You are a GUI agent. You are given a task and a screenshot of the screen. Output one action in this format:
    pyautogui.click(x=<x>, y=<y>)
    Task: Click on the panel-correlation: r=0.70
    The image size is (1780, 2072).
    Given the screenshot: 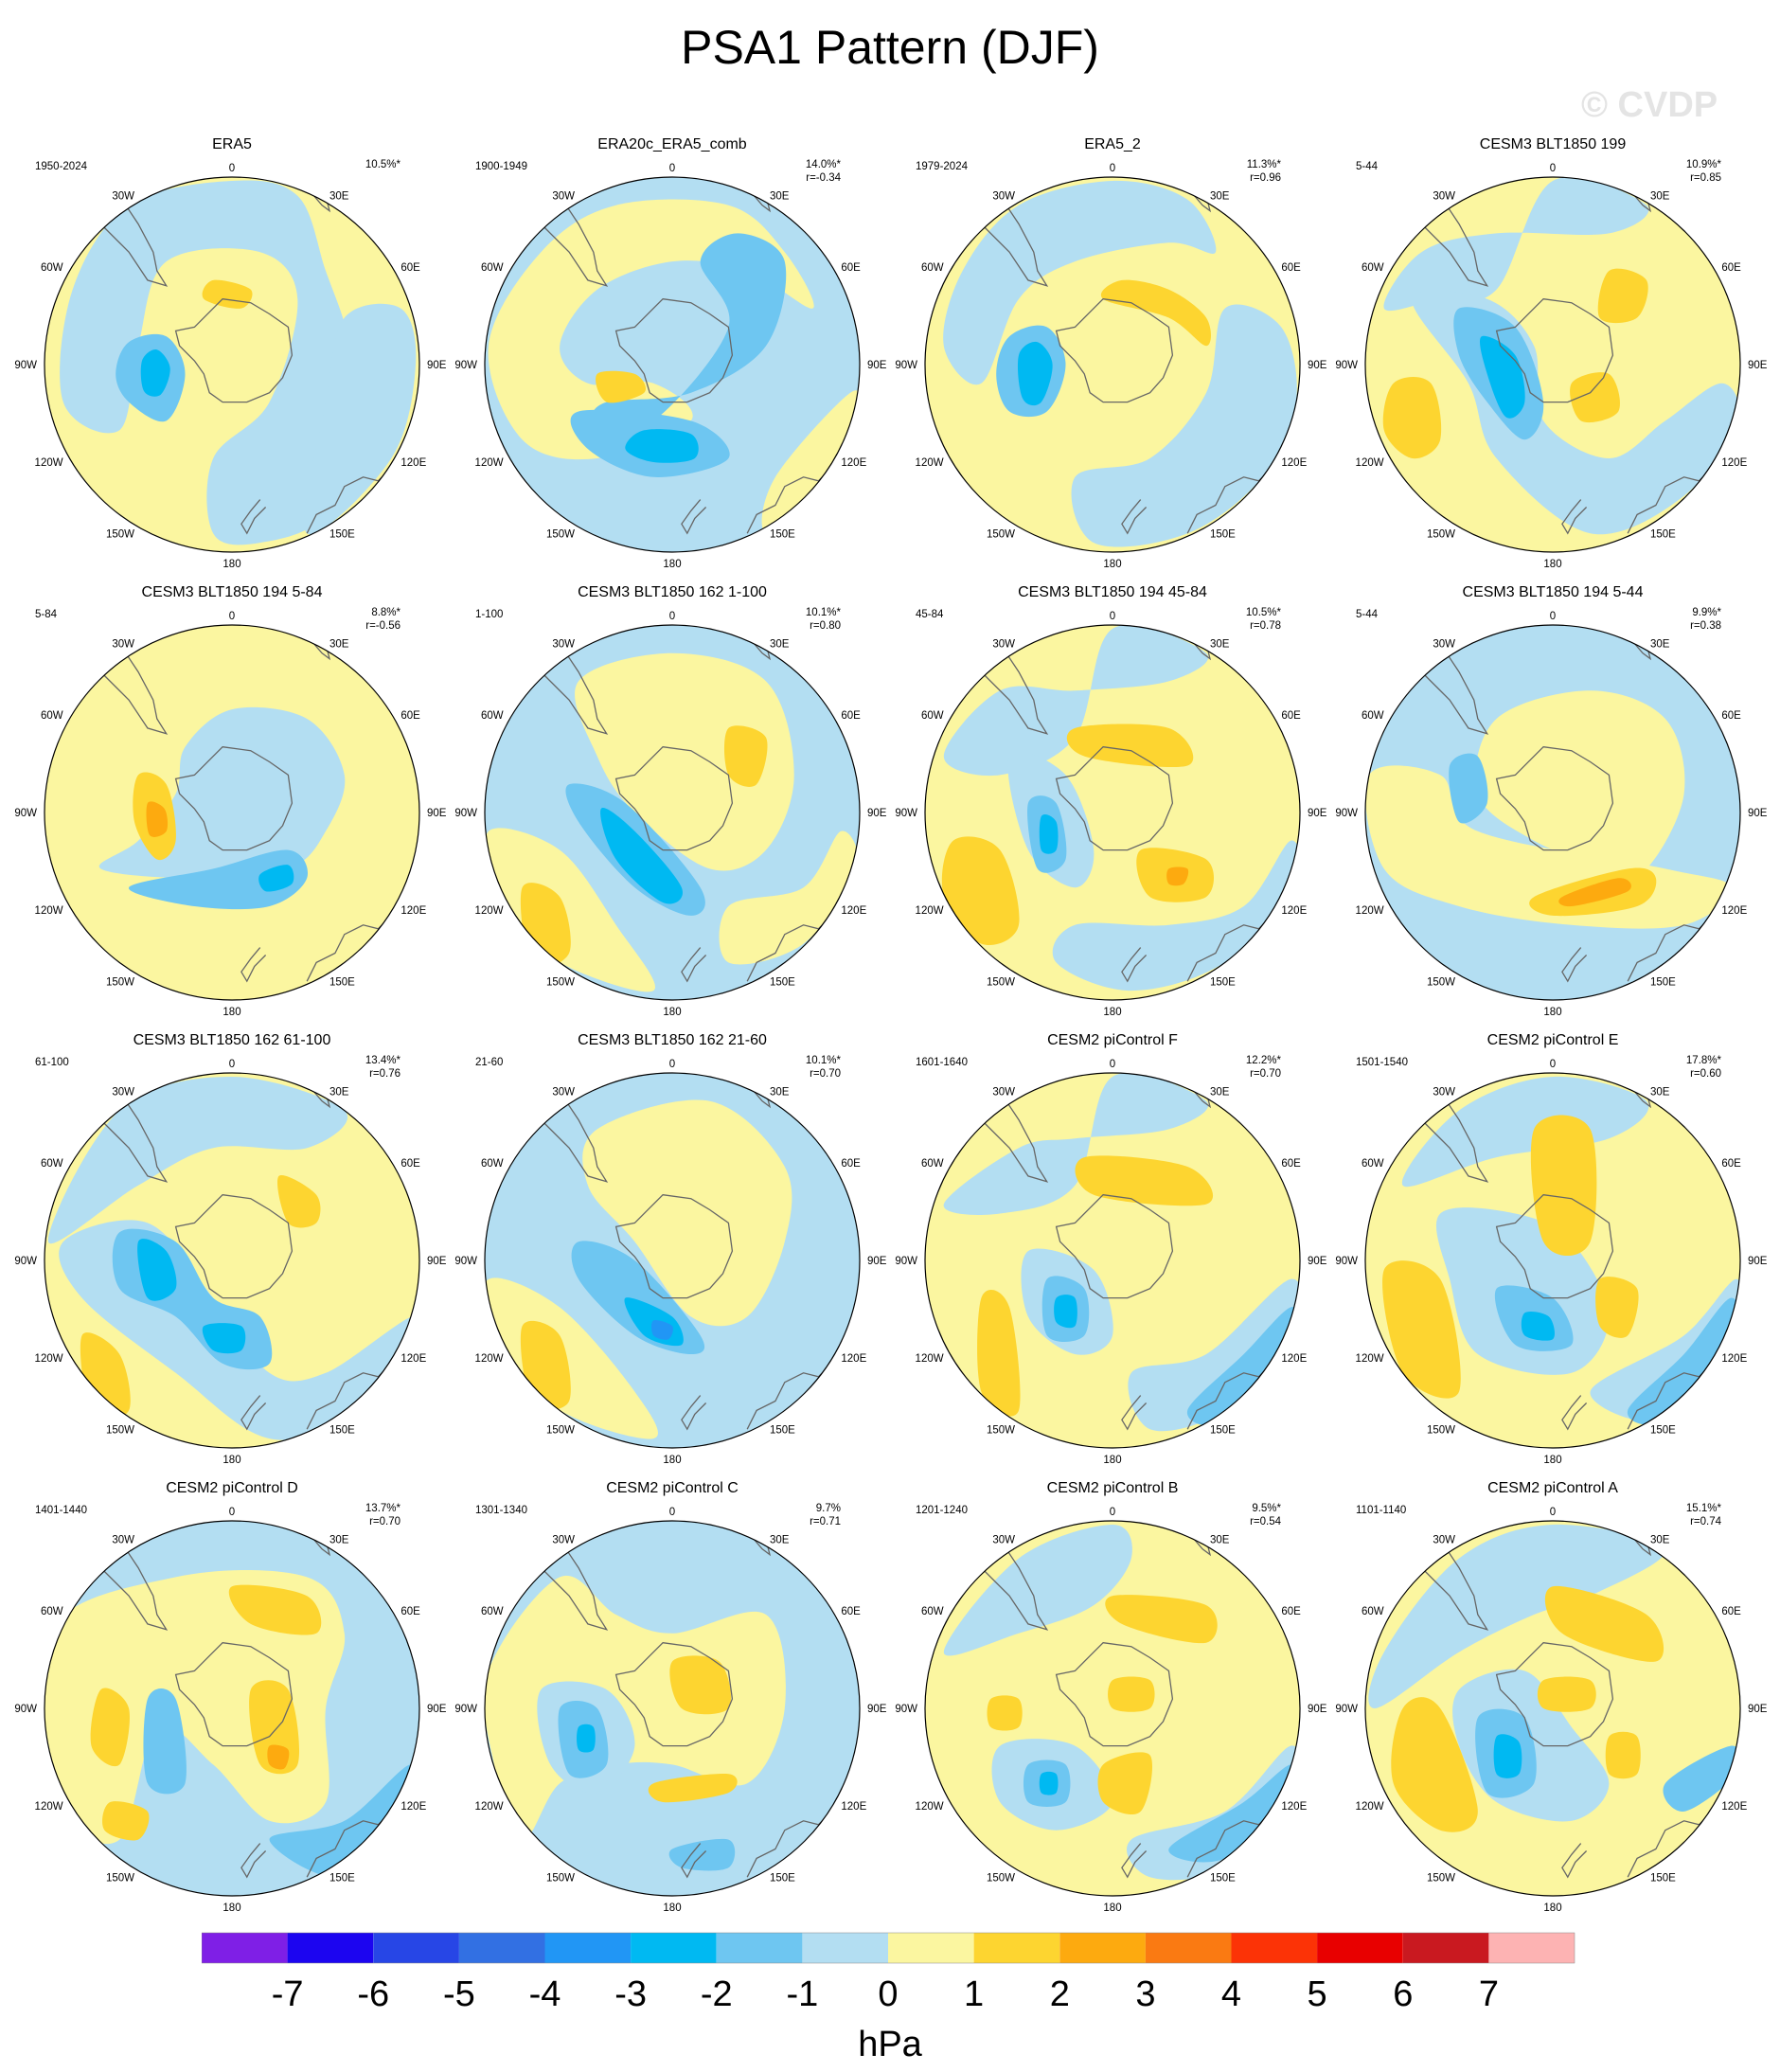 What is the action you would take?
    pyautogui.click(x=825, y=1074)
    